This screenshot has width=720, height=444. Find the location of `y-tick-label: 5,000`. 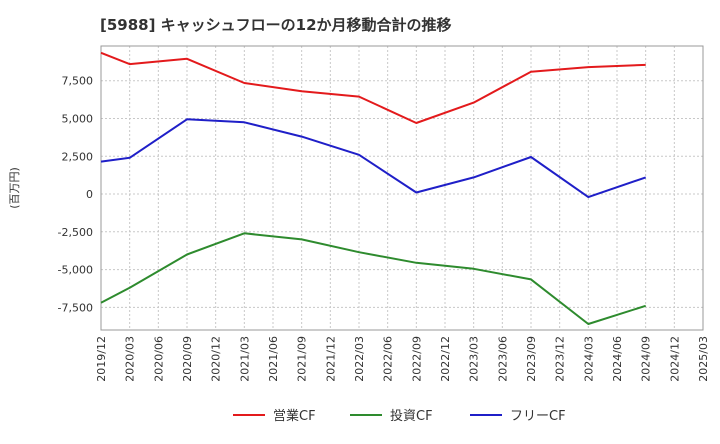

y-tick-label: 5,000 is located at coordinates (78, 119).